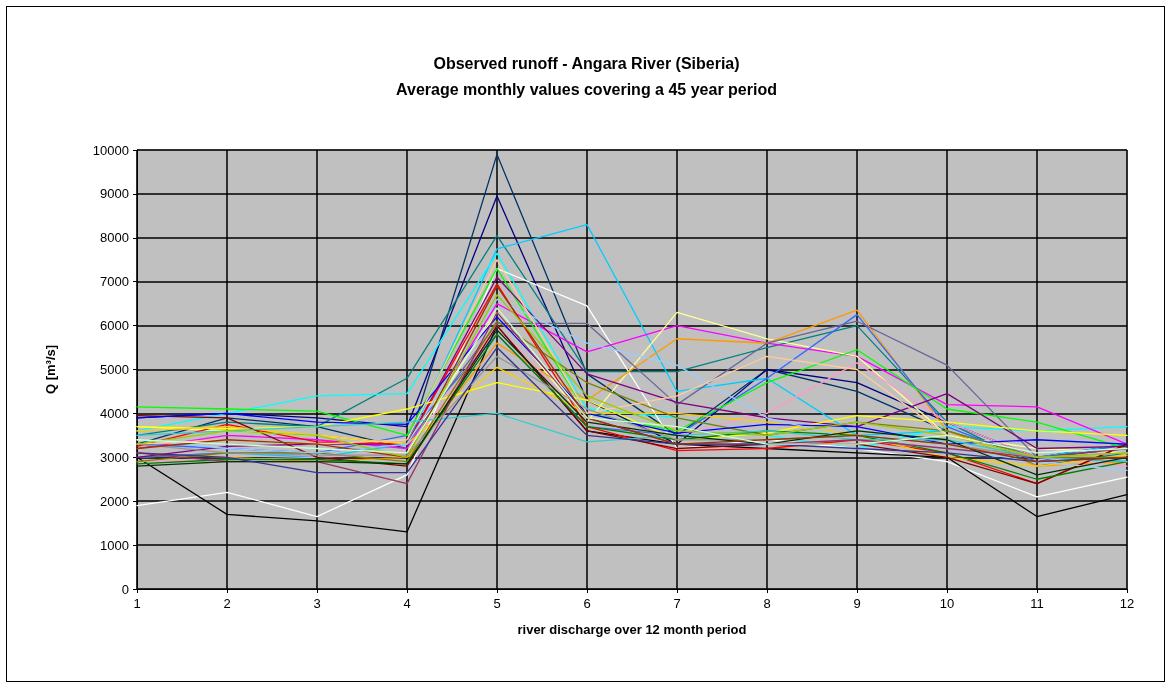 Image resolution: width=1173 pixels, height=690 pixels. I want to click on x-tick-label: 5, so click(497, 603).